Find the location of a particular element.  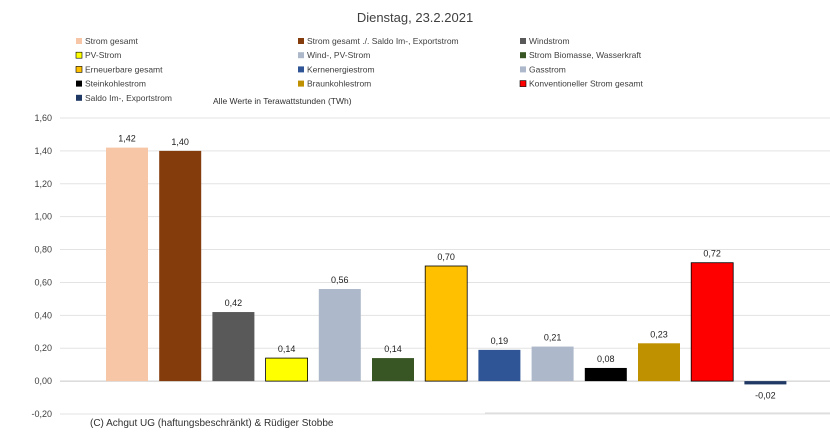

data-label: 0,08 is located at coordinates (606, 359).